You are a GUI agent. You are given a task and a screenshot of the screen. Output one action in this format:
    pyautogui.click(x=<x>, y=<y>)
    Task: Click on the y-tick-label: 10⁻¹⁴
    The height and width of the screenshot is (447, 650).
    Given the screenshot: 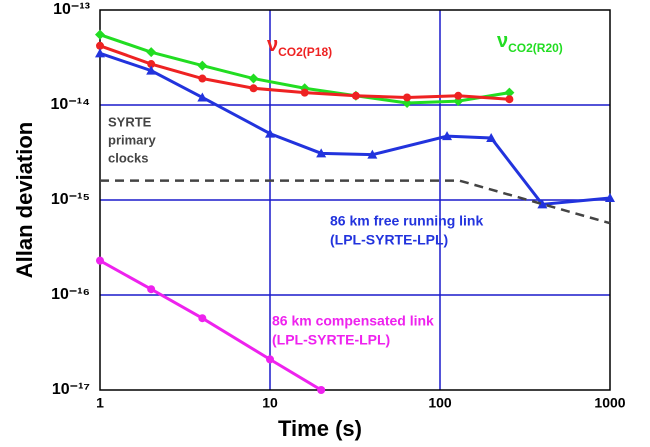 What is the action you would take?
    pyautogui.click(x=71, y=104)
    